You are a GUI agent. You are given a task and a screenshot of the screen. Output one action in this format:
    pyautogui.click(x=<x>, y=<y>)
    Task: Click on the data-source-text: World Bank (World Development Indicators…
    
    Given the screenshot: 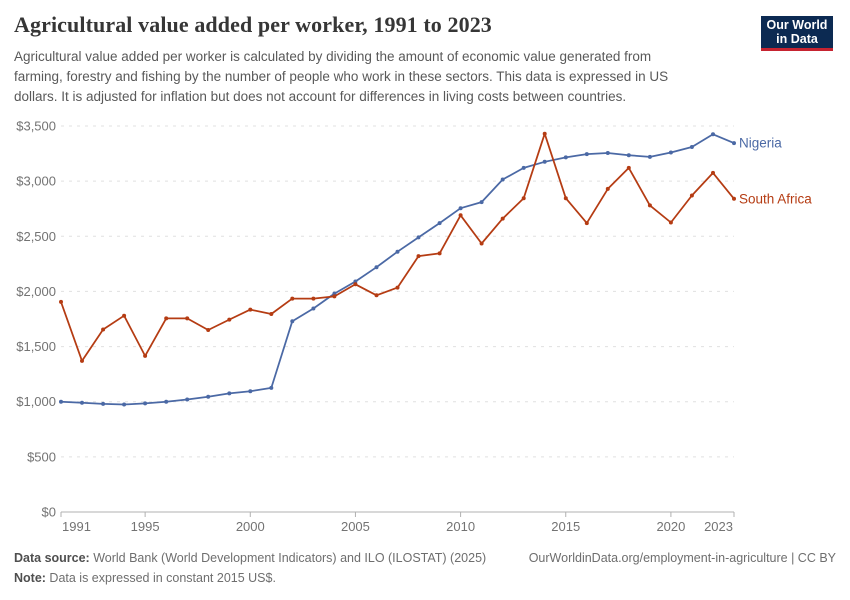 What is the action you would take?
    pyautogui.click(x=288, y=558)
    